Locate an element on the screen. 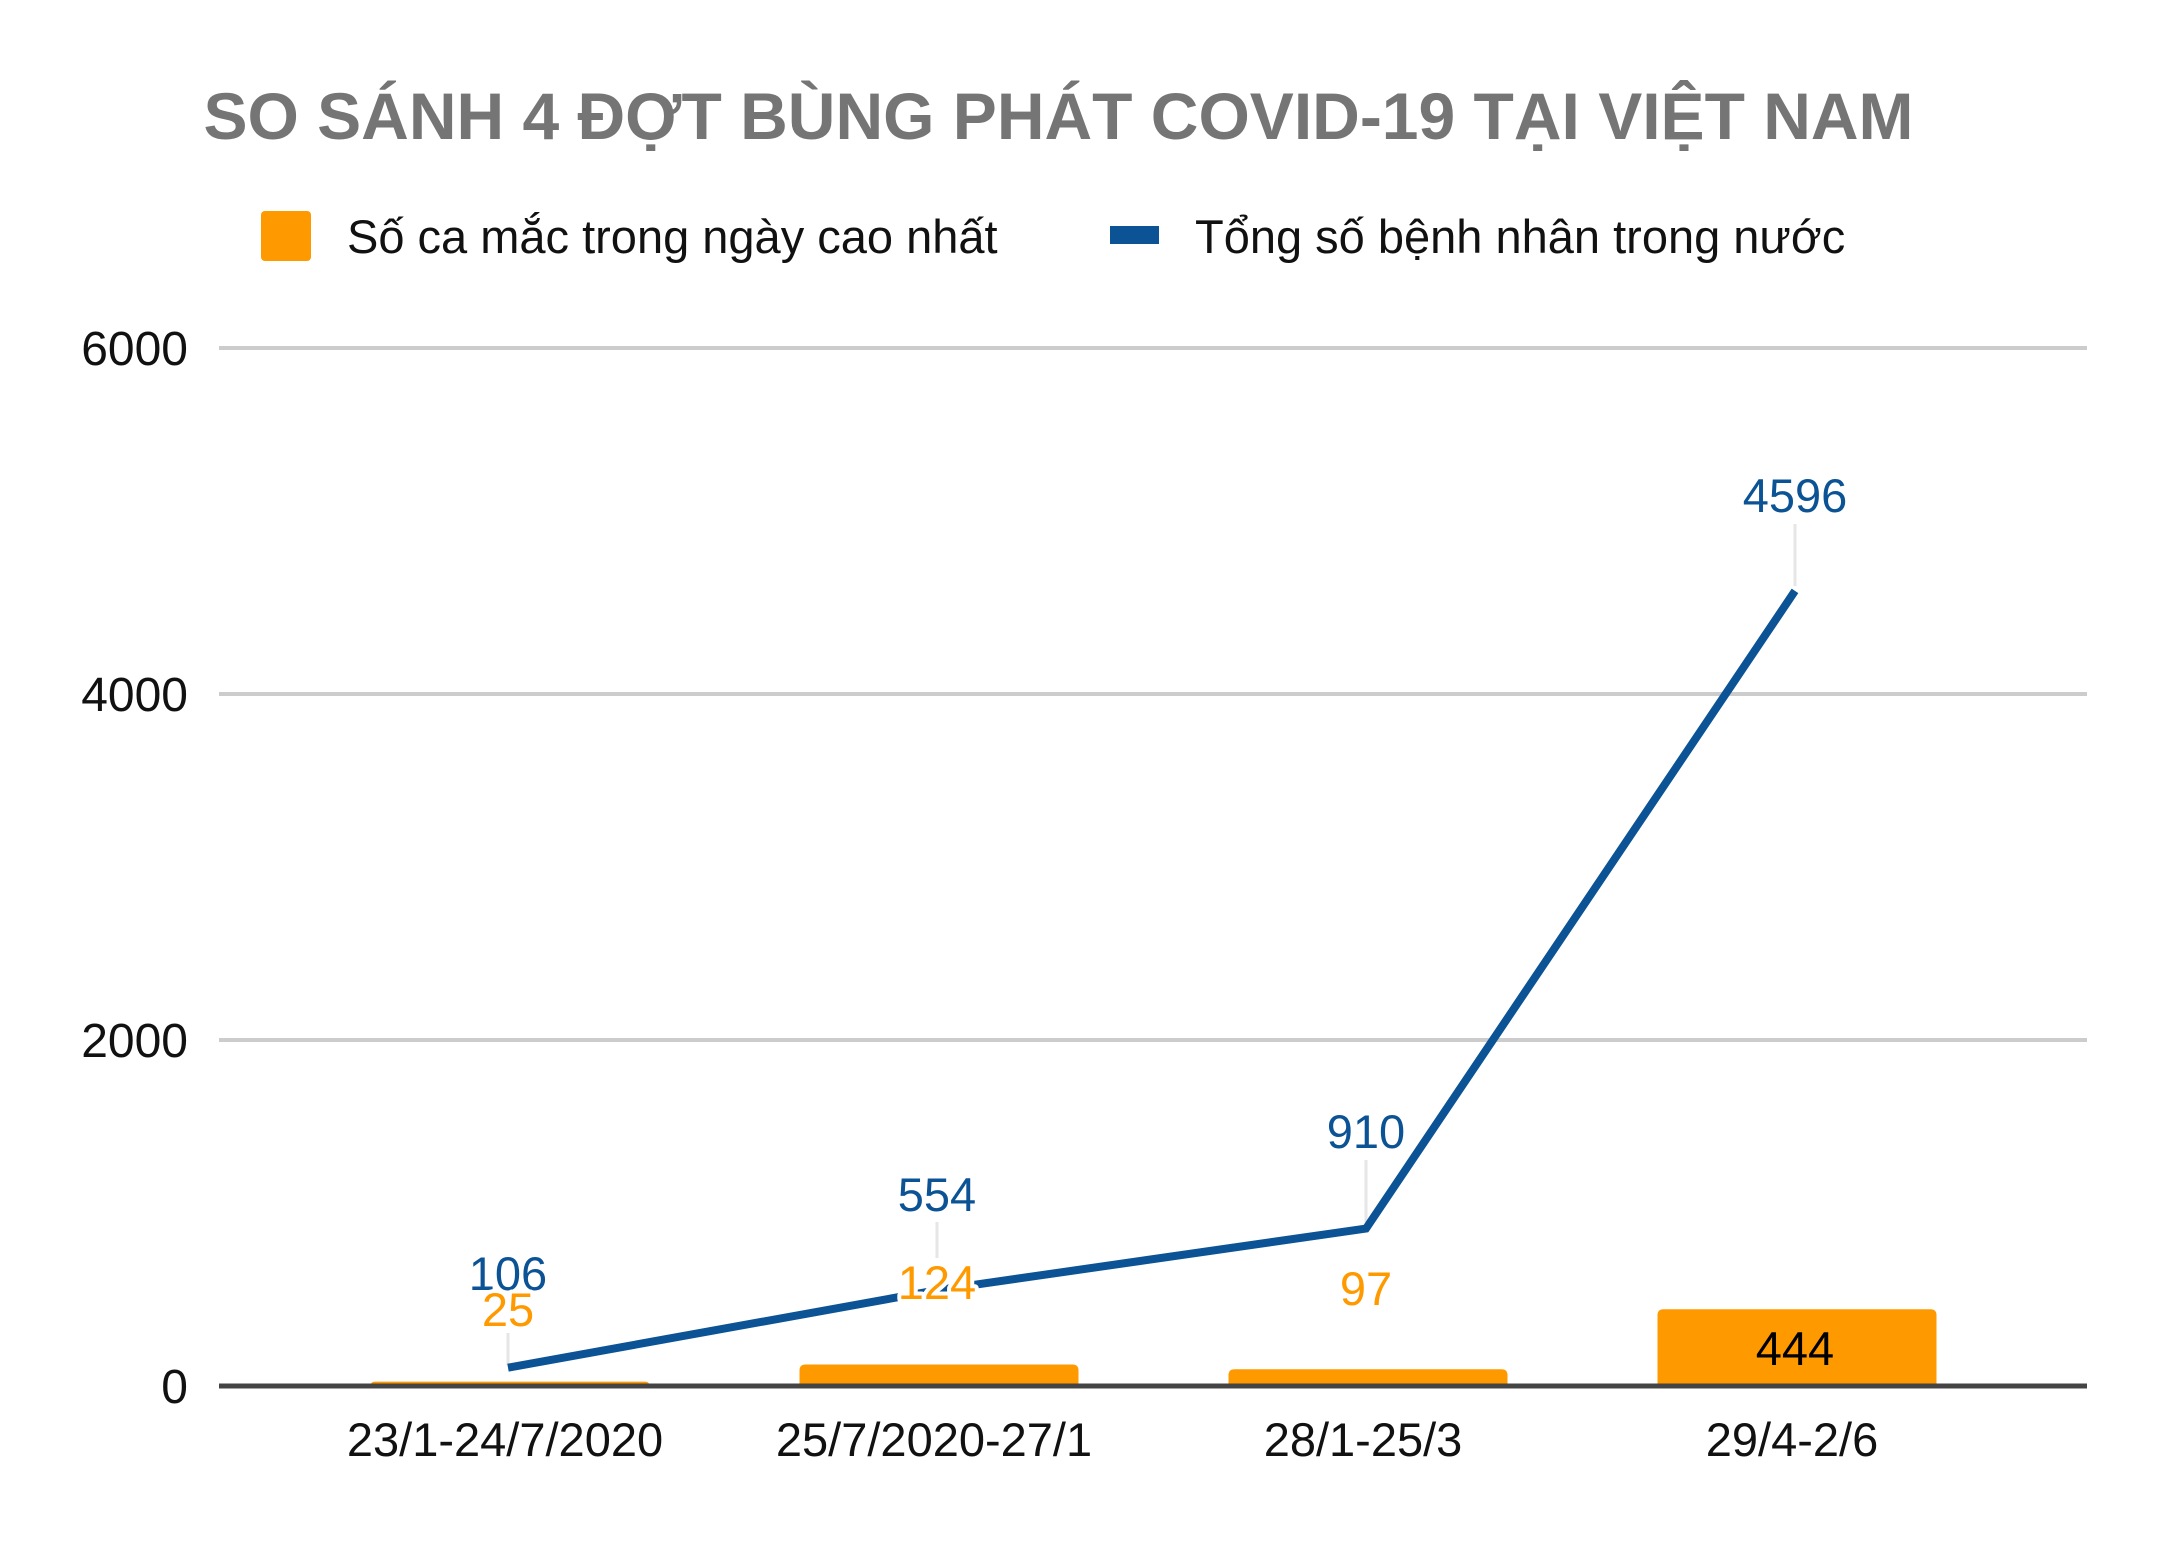 This screenshot has height=1546, width=2163. y-tick-label: 0 is located at coordinates (174, 1387).